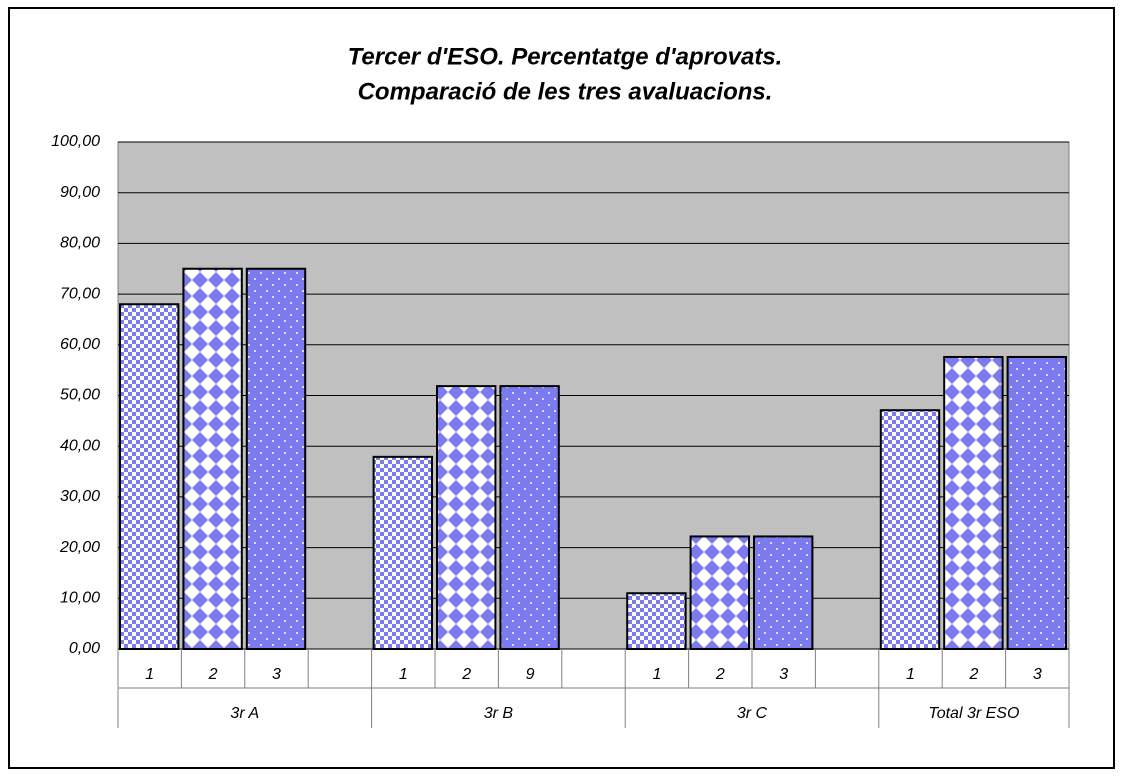 The width and height of the screenshot is (1123, 779). I want to click on y-tick-label: 20,00, so click(79, 547).